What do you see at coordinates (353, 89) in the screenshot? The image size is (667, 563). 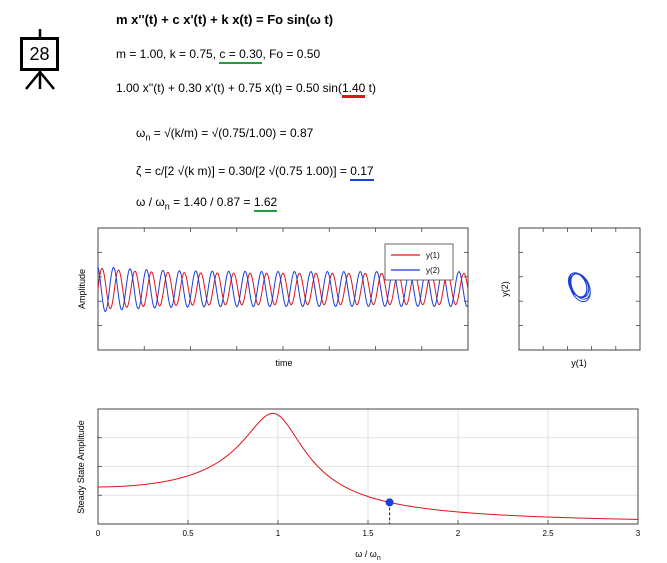 I see `numeric-omega: 1.40` at bounding box center [353, 89].